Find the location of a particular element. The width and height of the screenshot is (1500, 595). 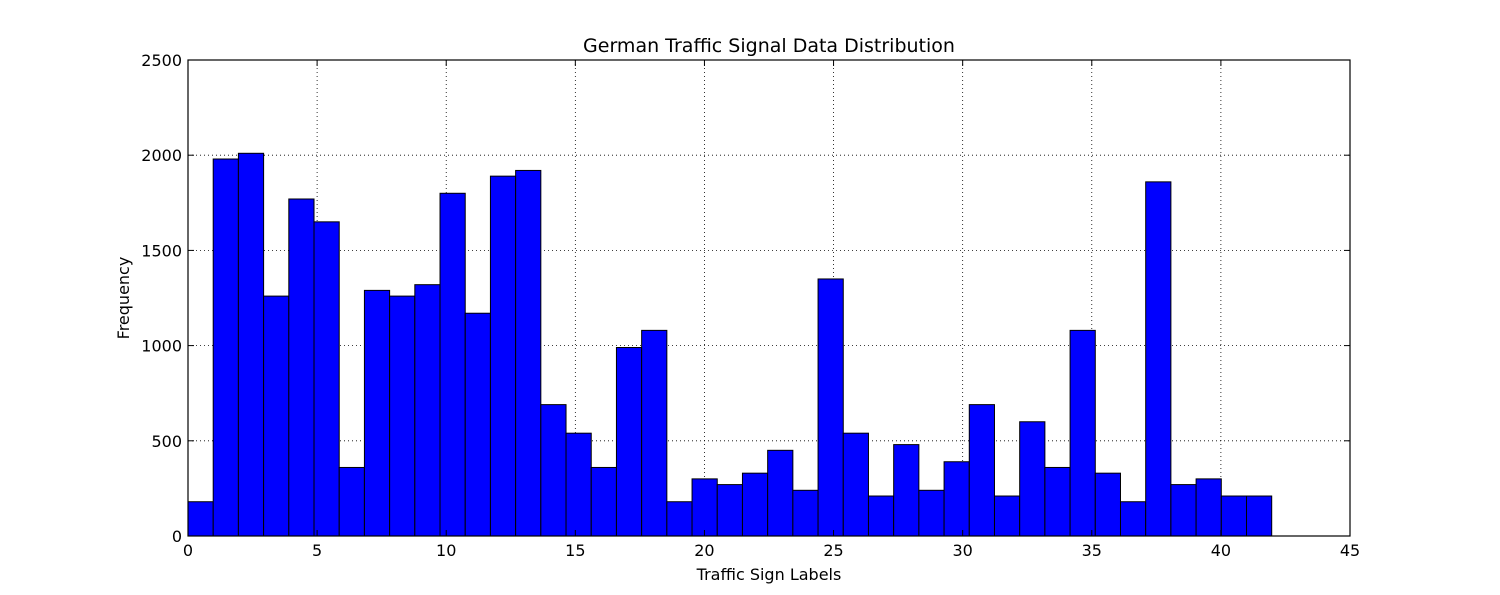

x-tick-label: 40 is located at coordinates (1221, 550).